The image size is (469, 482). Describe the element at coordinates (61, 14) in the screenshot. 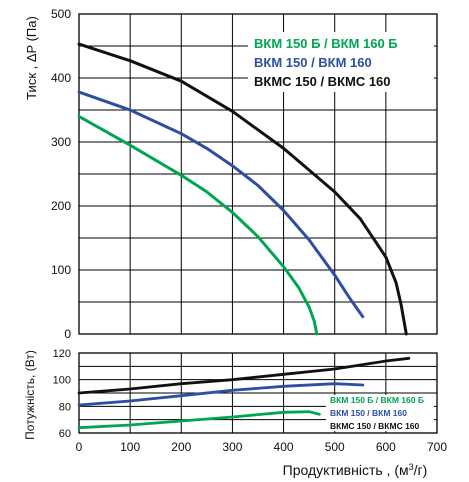

I see `y-tick-label: 500` at that location.